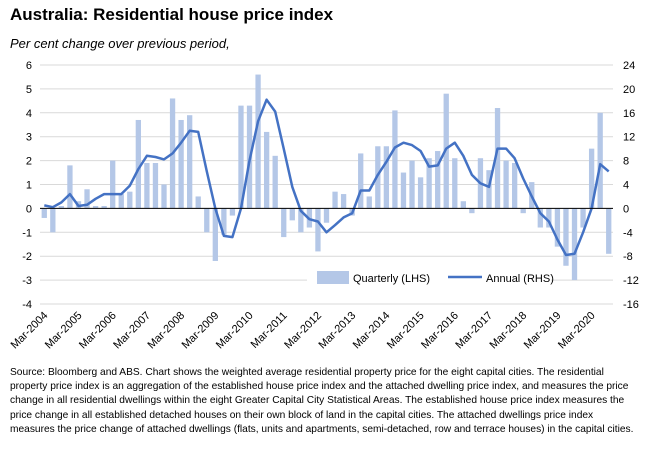 Image resolution: width=650 pixels, height=455 pixels. I want to click on right-axis-ticks: 24 20 16 12 8 4 0 -4 -8 -12 -16, so click(631, 185).